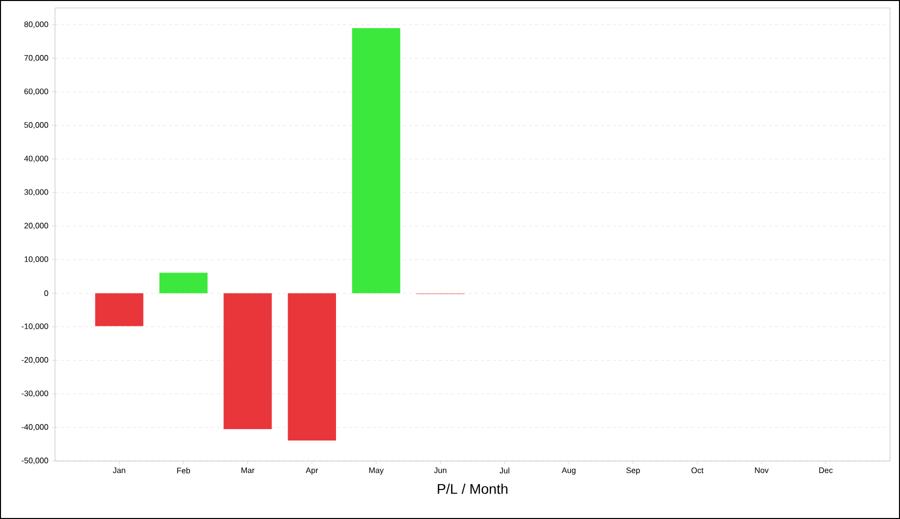 This screenshot has height=519, width=900. What do you see at coordinates (36, 92) in the screenshot?
I see `y-tick-label: 60,000` at bounding box center [36, 92].